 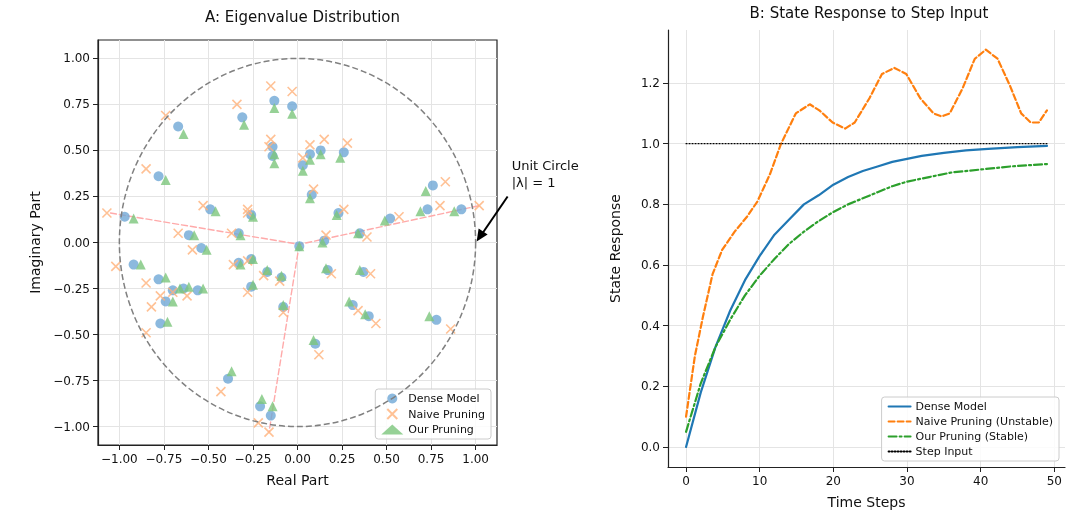 What do you see at coordinates (76, 242) in the screenshot?
I see `y-tick-label: 0.00` at bounding box center [76, 242].